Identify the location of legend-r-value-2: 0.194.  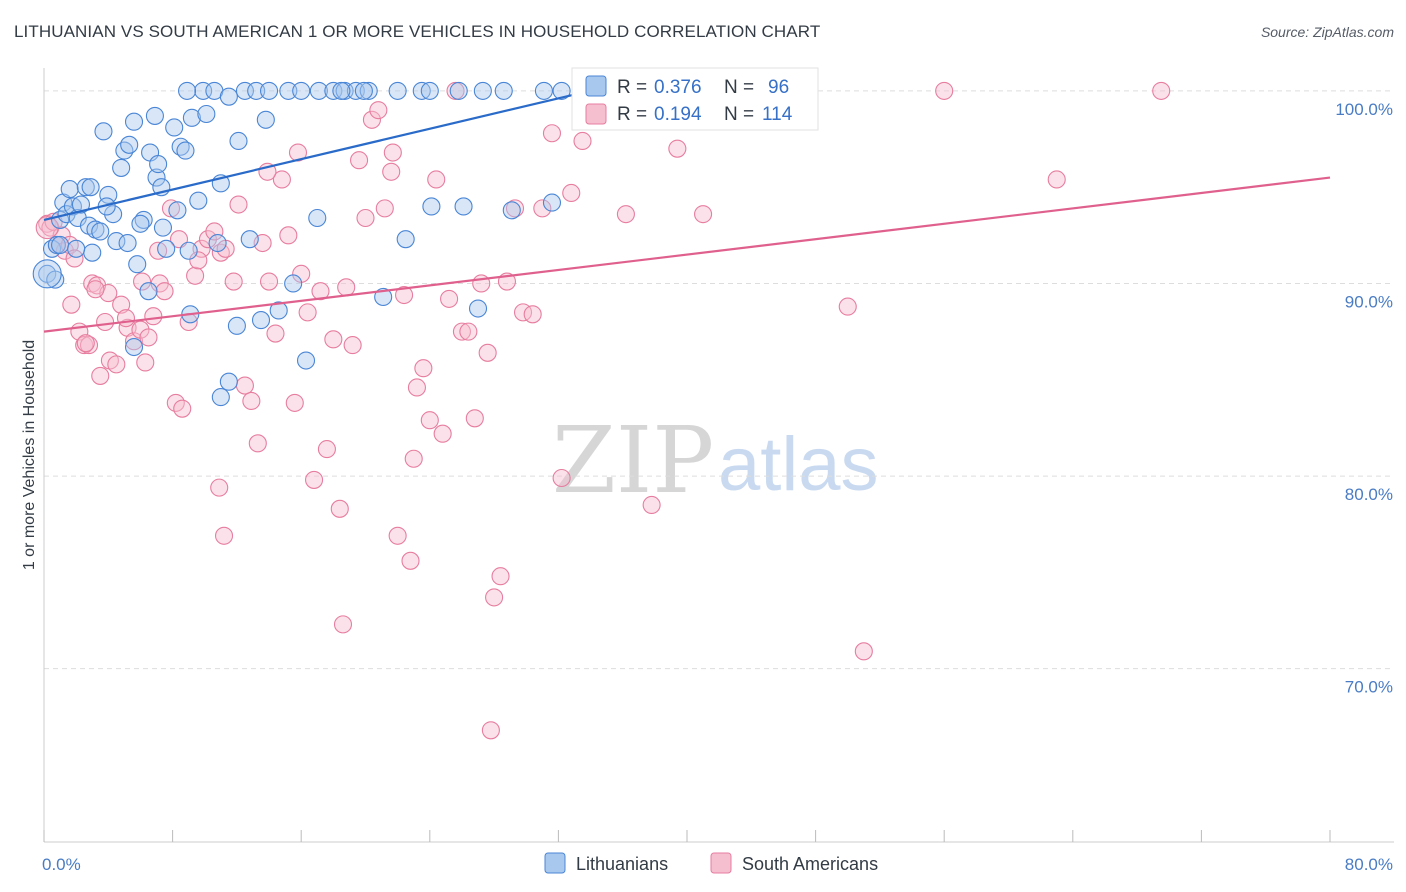
(678, 114).